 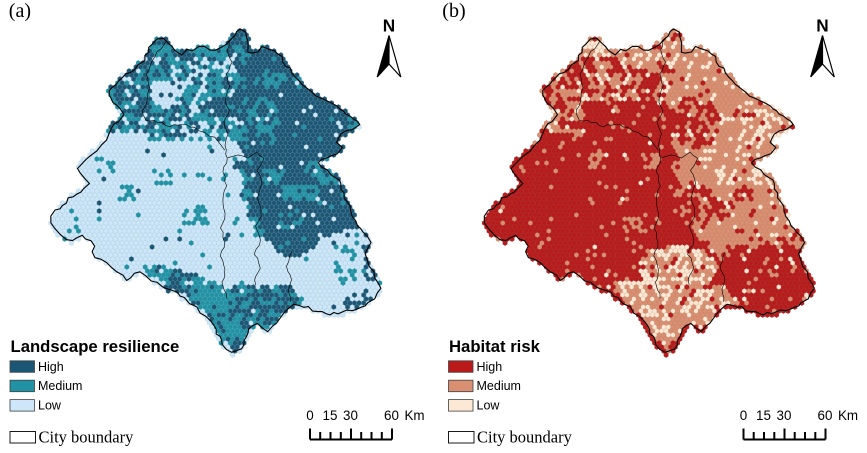 I want to click on svg-text: Habitat risk, so click(x=495, y=346).